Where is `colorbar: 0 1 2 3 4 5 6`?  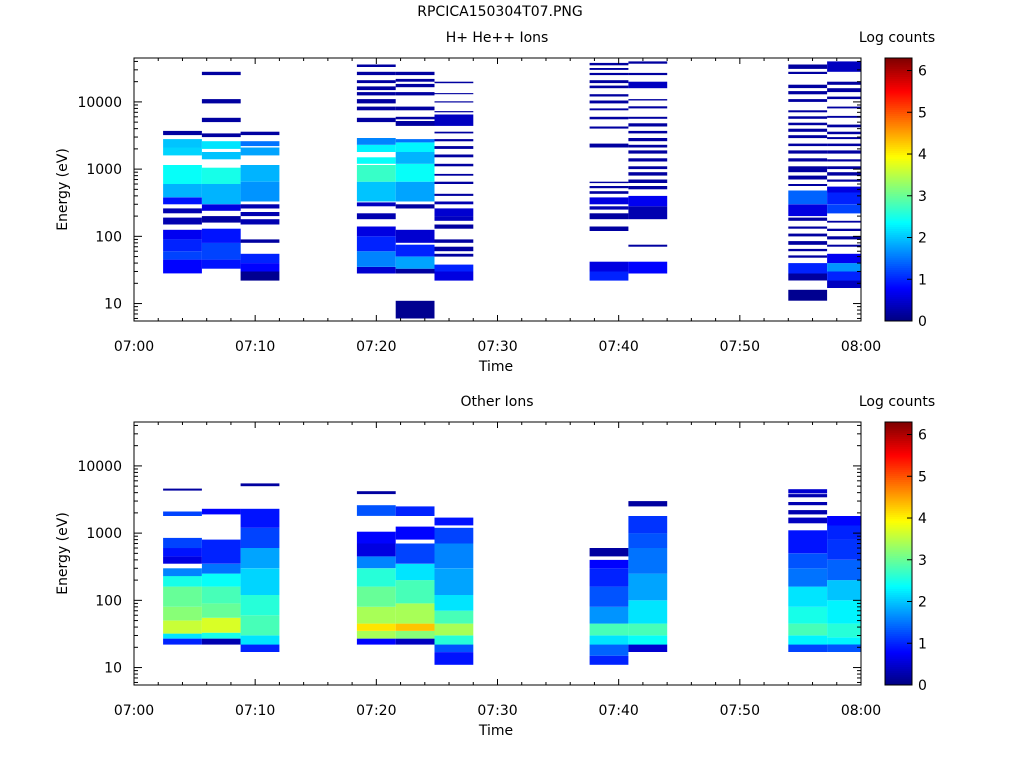
colorbar: 0 1 2 3 4 5 6 is located at coordinates (905, 193).